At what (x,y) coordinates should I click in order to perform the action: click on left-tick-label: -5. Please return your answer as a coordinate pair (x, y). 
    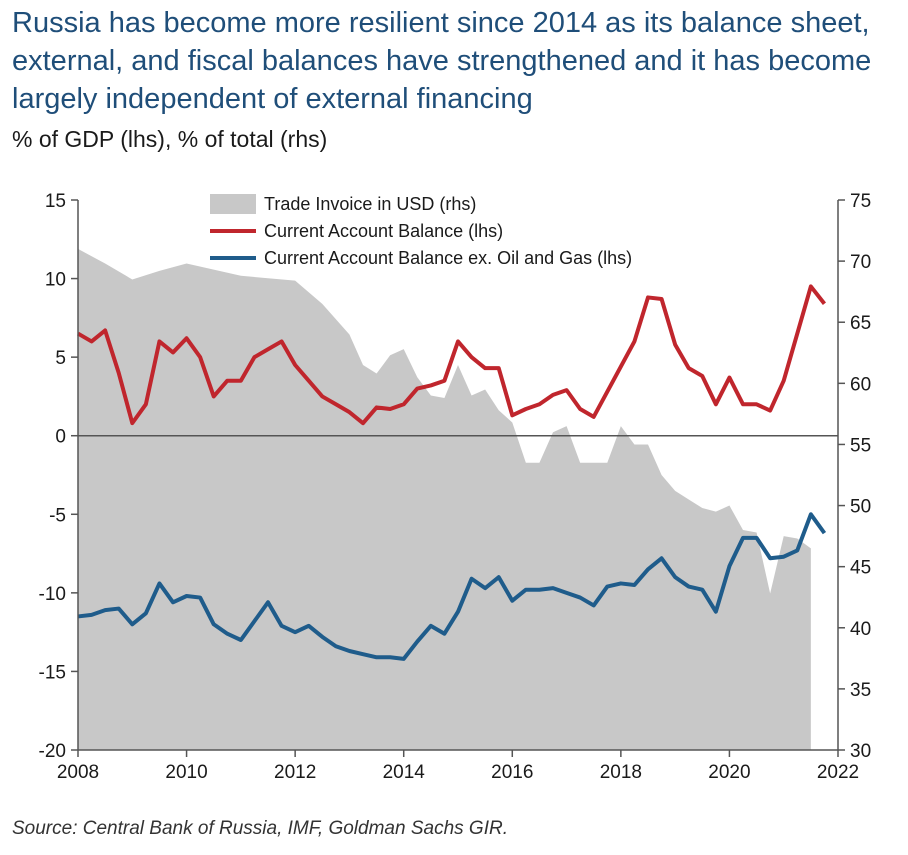
    Looking at the image, I should click on (57, 515).